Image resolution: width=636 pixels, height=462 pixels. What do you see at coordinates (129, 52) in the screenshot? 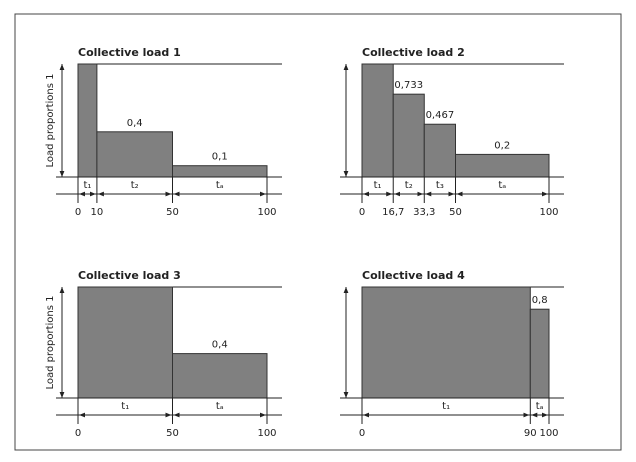
I see `chart-title: Collective load 1` at bounding box center [129, 52].